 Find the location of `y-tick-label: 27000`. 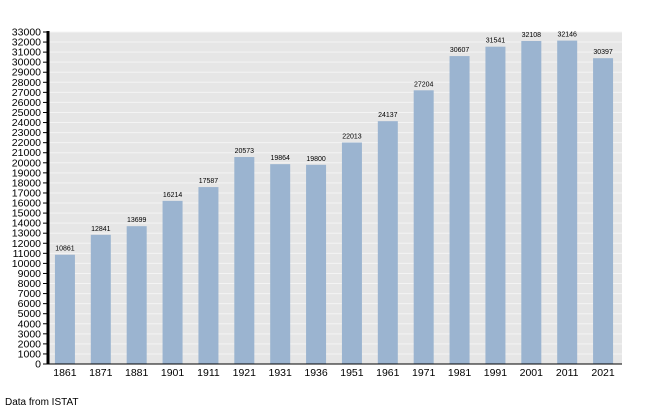

y-tick-label: 27000 is located at coordinates (26, 93).